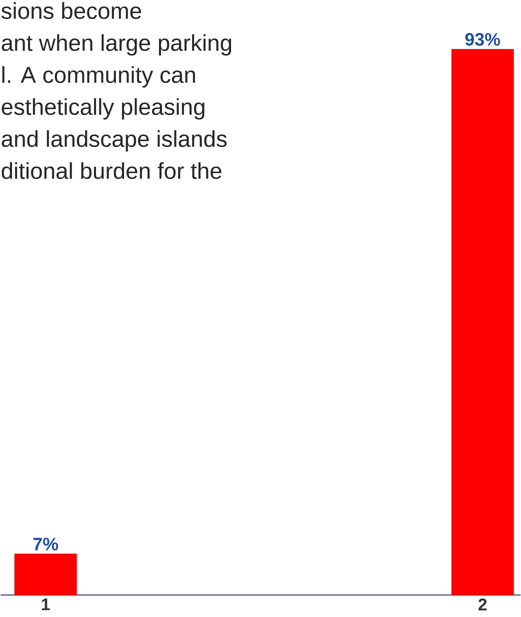  What do you see at coordinates (112, 171) in the screenshot?
I see `annotation: ditional burden for the` at bounding box center [112, 171].